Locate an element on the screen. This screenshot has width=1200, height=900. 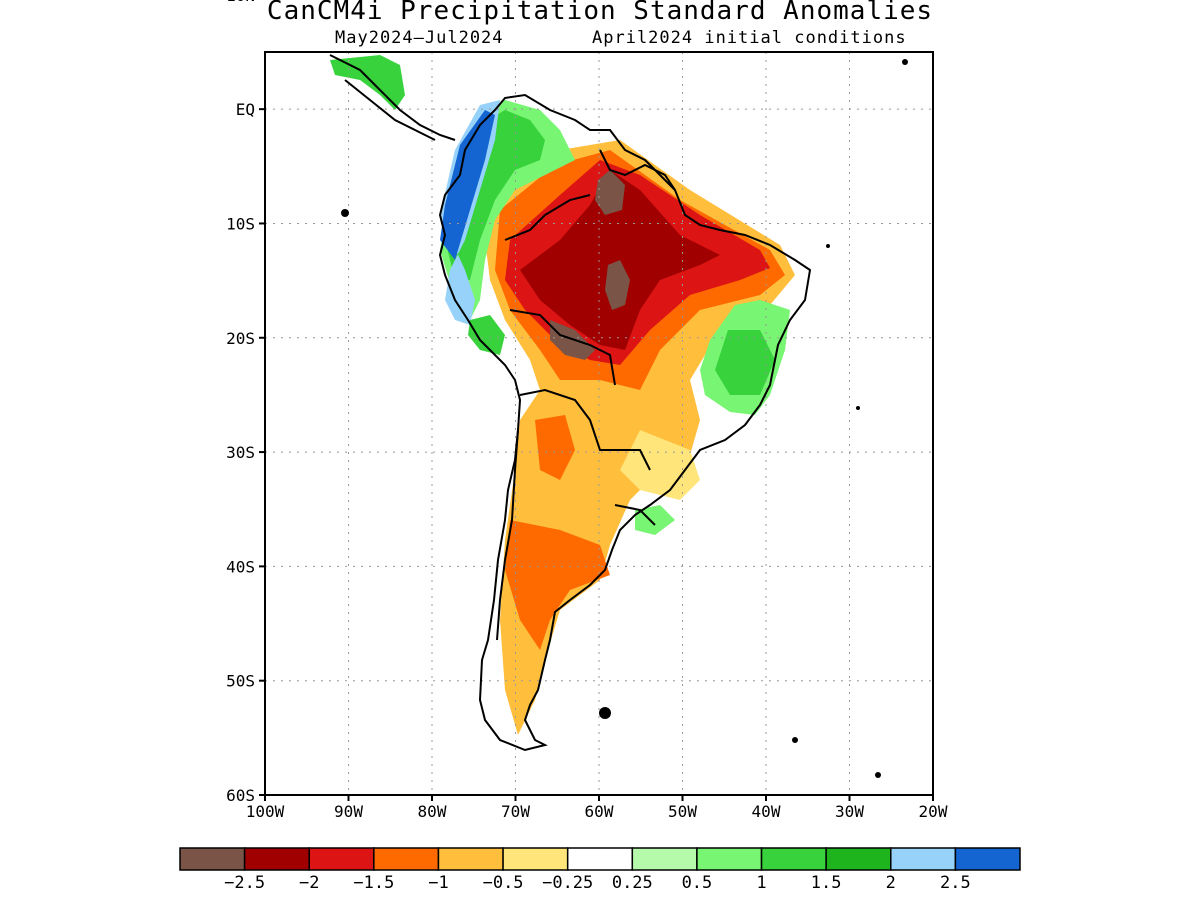
fernando-de-noronha is located at coordinates (828, 246).